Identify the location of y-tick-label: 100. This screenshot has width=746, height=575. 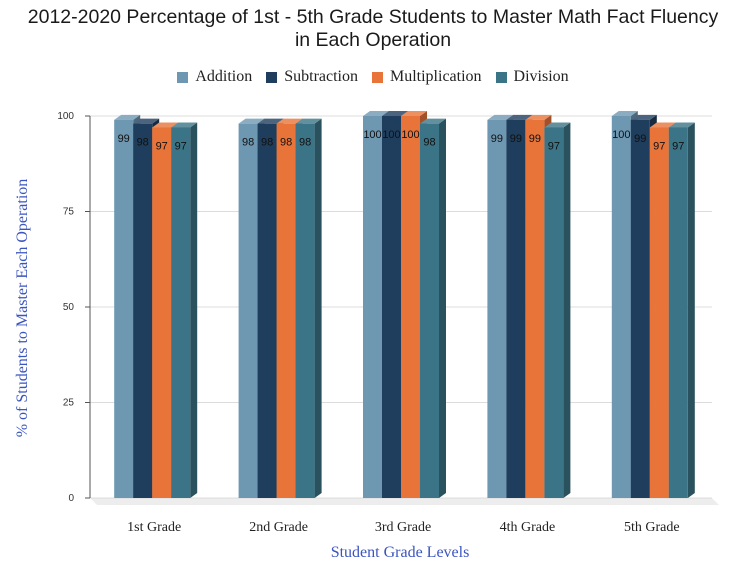
(65, 116).